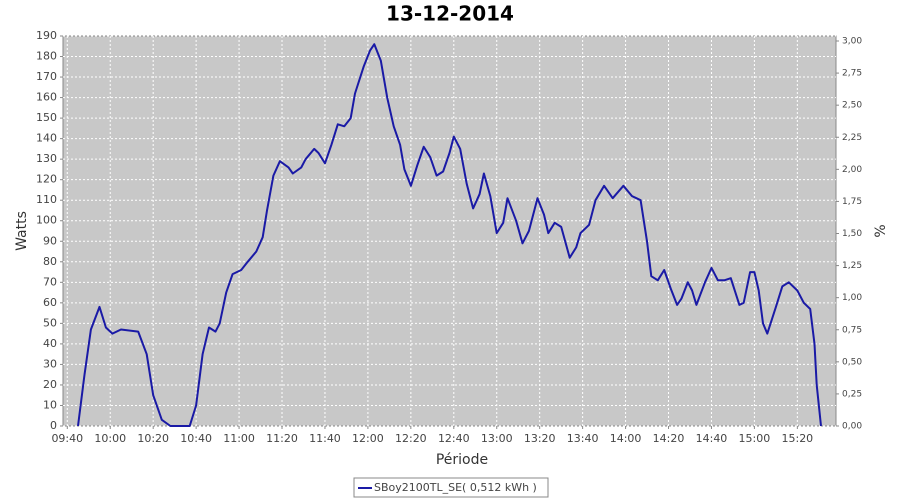  What do you see at coordinates (53, 425) in the screenshot?
I see `y-tick-label: 0` at bounding box center [53, 425].